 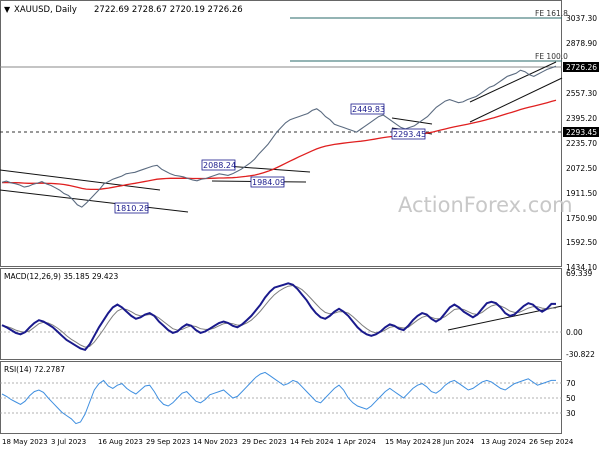 What do you see at coordinates (412, 121) in the screenshot?
I see `channel-upper-mid2024` at bounding box center [412, 121].